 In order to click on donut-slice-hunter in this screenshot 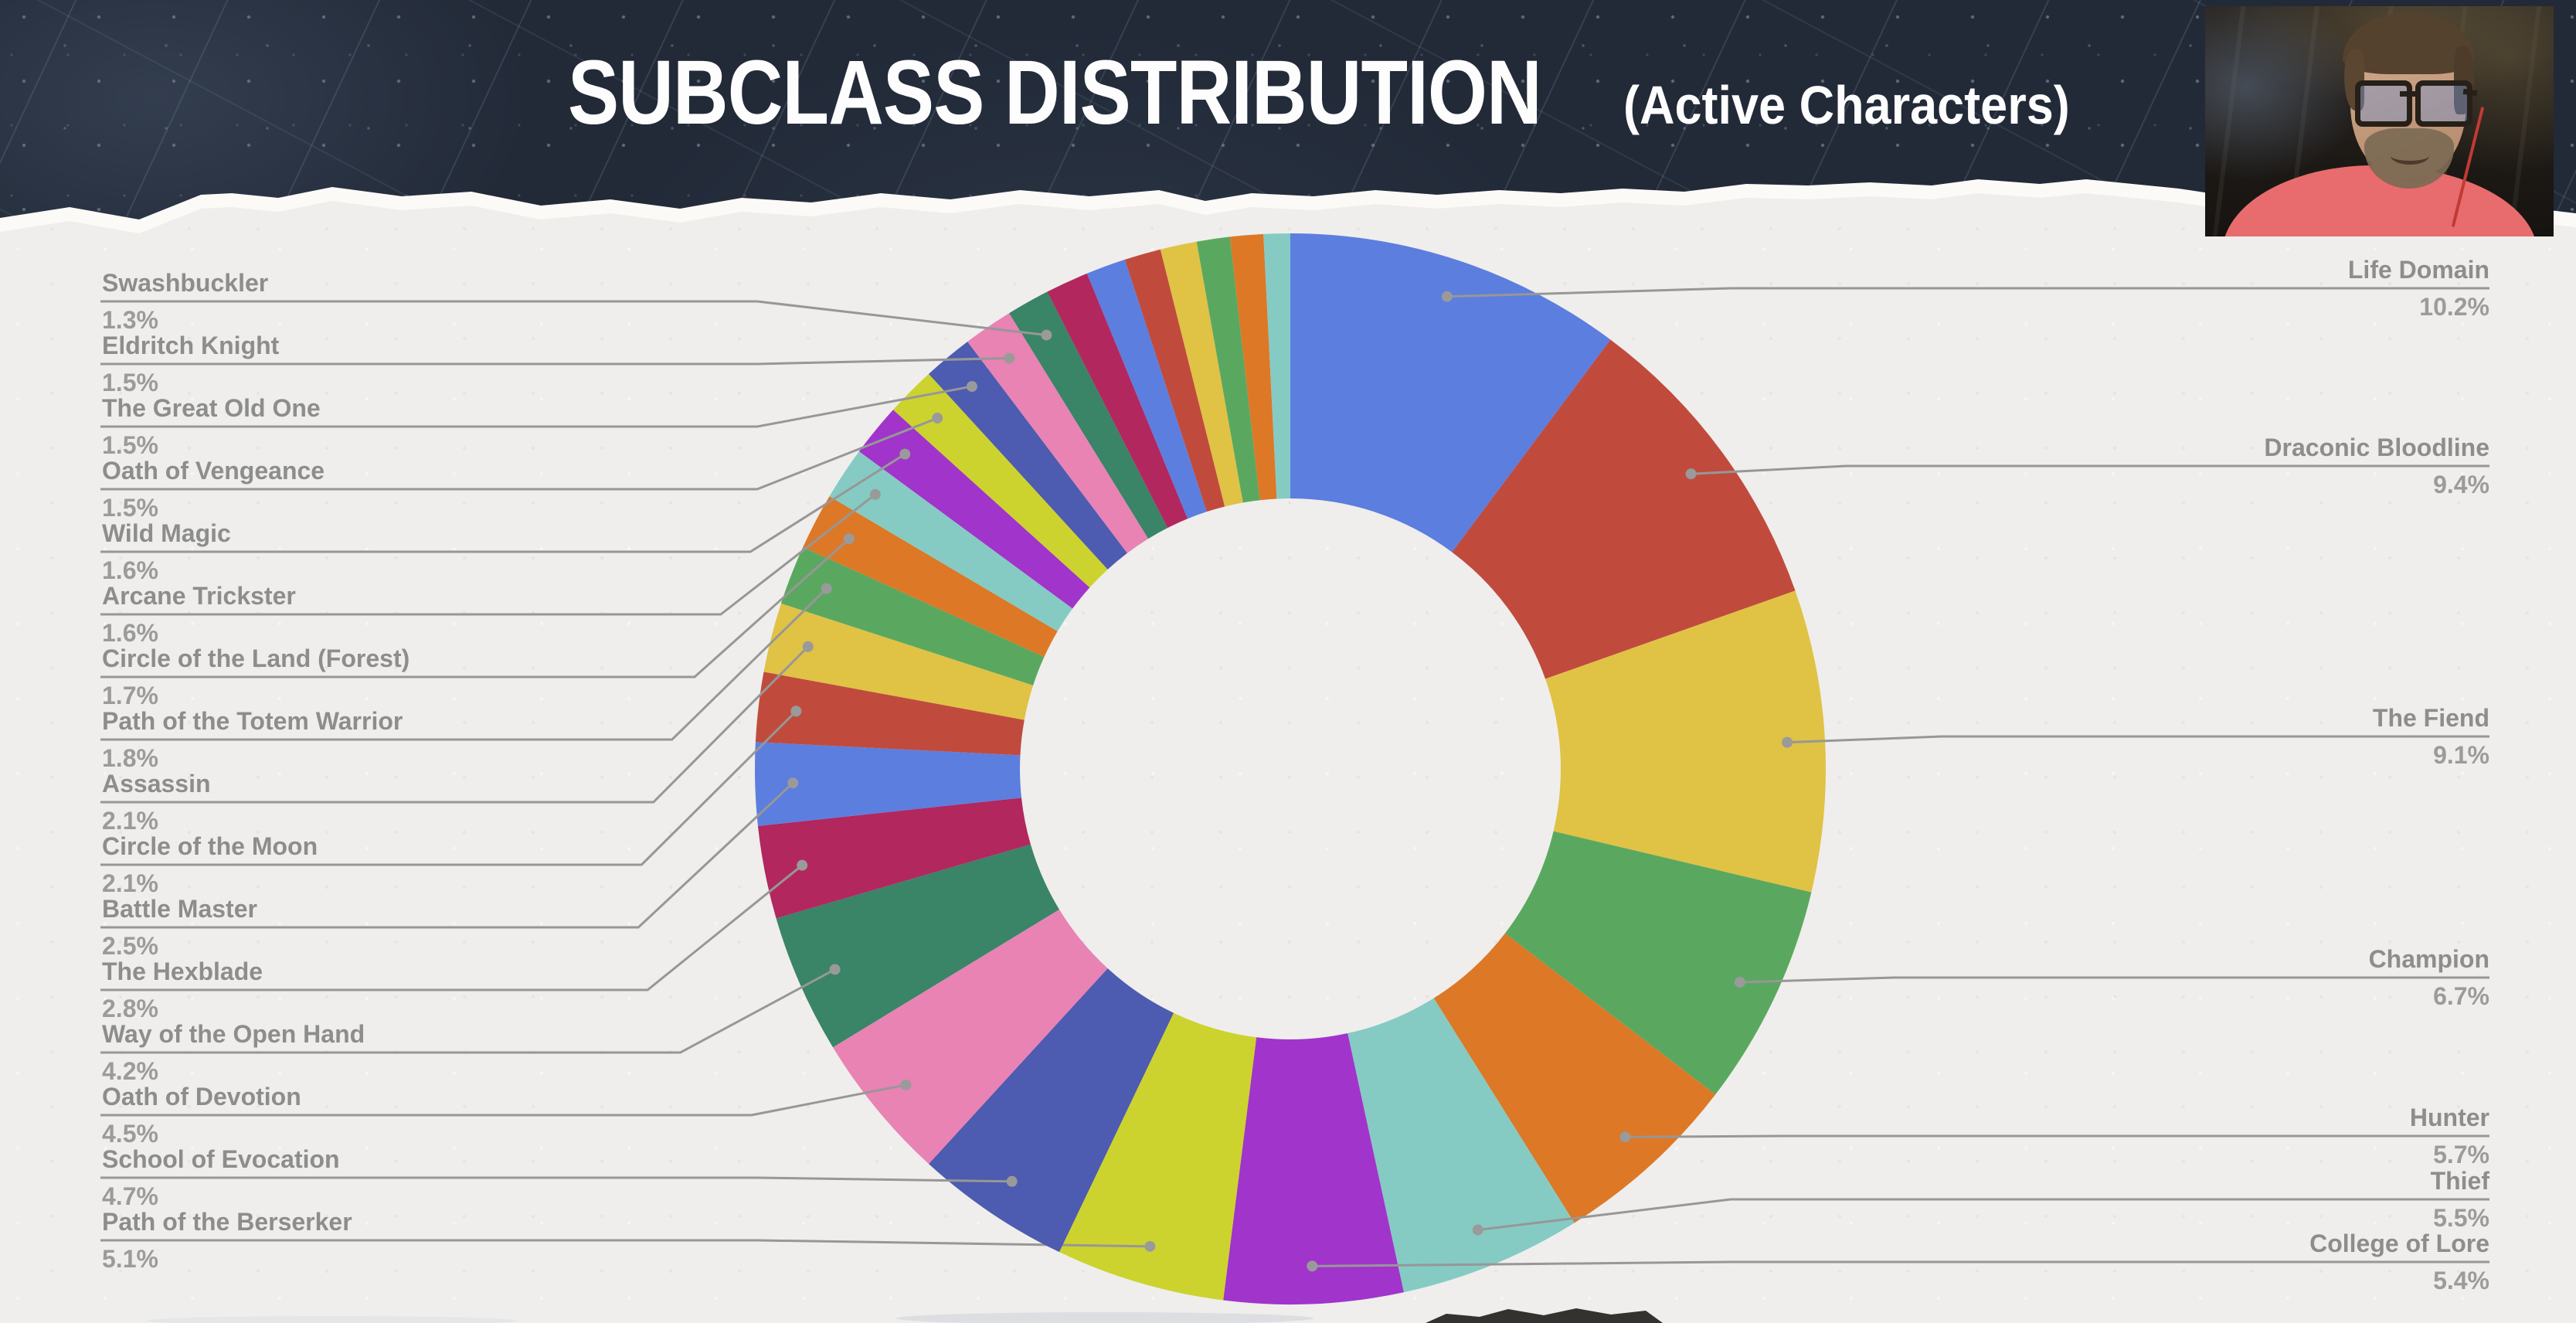, I will do `click(1574, 1078)`.